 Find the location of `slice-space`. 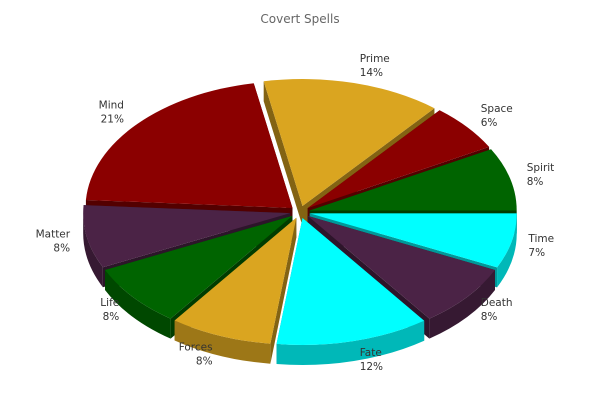

slice-space is located at coordinates (398, 159).